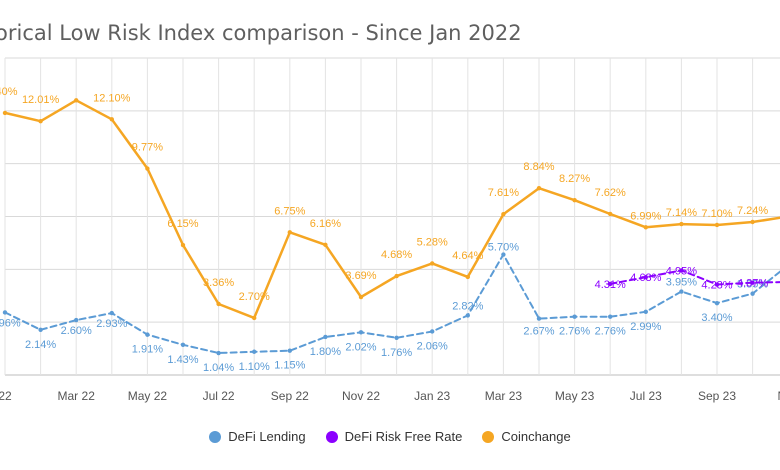  Describe the element at coordinates (267, 436) in the screenshot. I see `legend-label: DeFi Lending` at that location.